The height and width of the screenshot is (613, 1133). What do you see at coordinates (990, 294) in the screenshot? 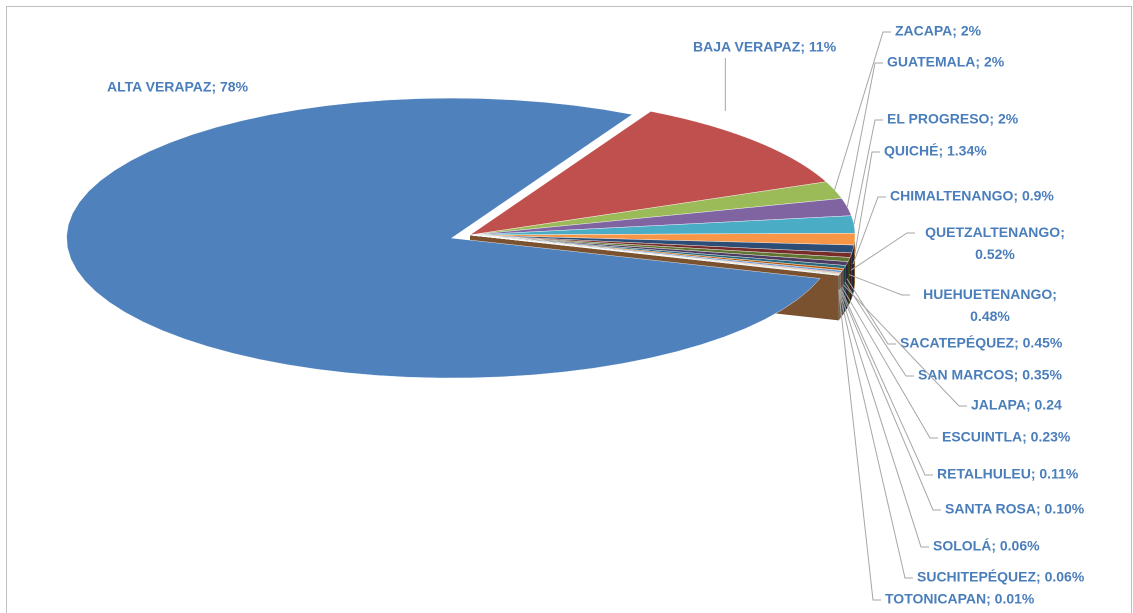
I see `data-label-line: HUEHUETENANGO;` at bounding box center [990, 294].